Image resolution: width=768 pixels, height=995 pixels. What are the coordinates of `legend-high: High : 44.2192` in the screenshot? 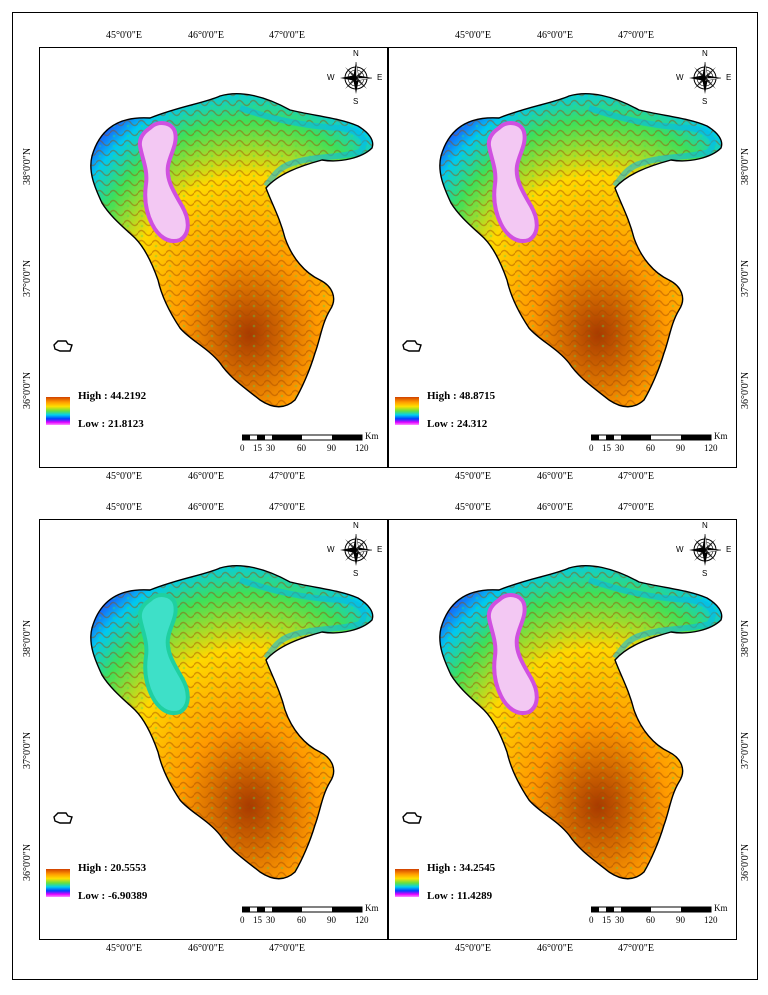 It's located at (112, 396).